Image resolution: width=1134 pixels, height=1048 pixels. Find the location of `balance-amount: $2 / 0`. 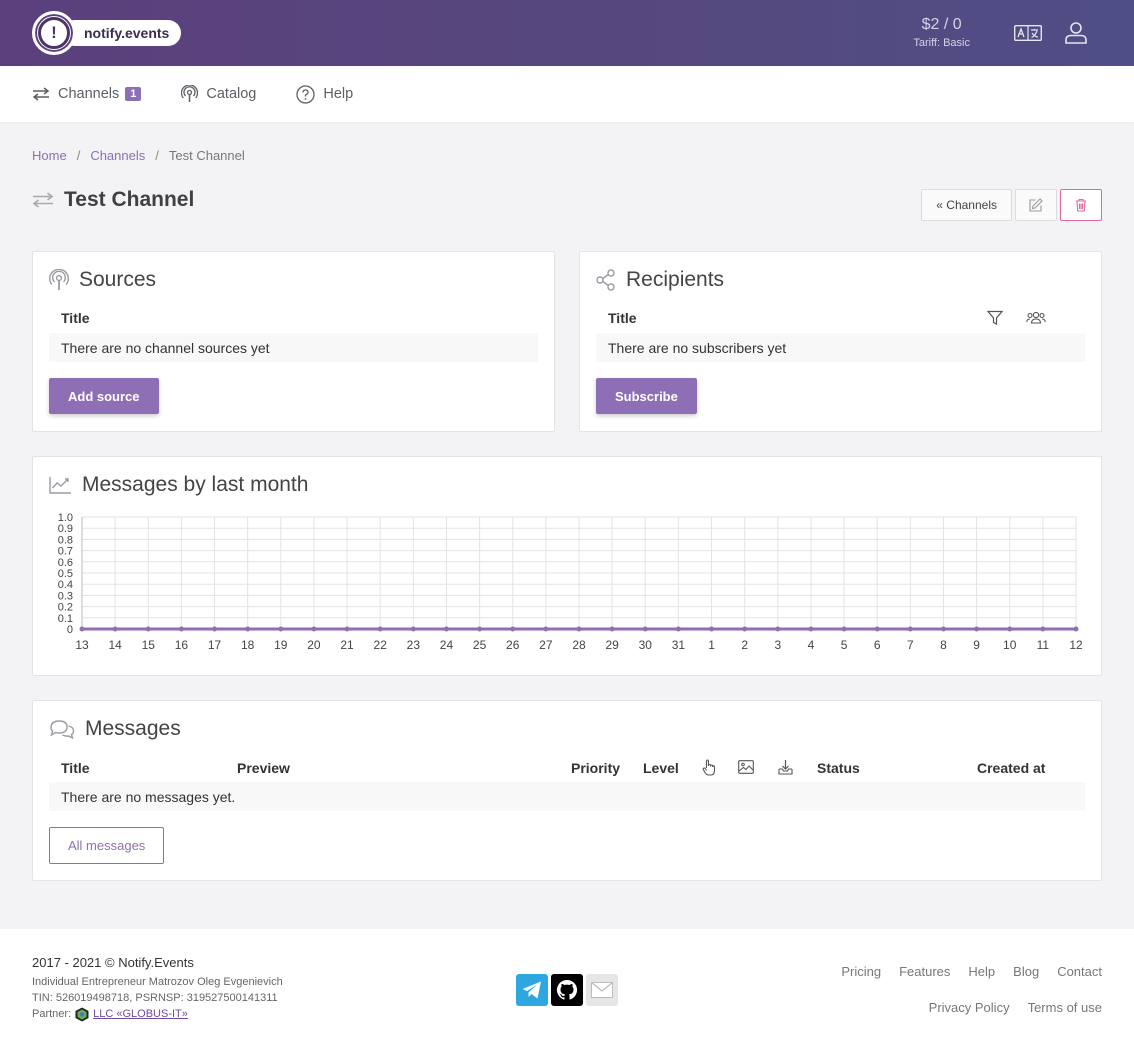

balance-amount: $2 / 0 is located at coordinates (941, 24).